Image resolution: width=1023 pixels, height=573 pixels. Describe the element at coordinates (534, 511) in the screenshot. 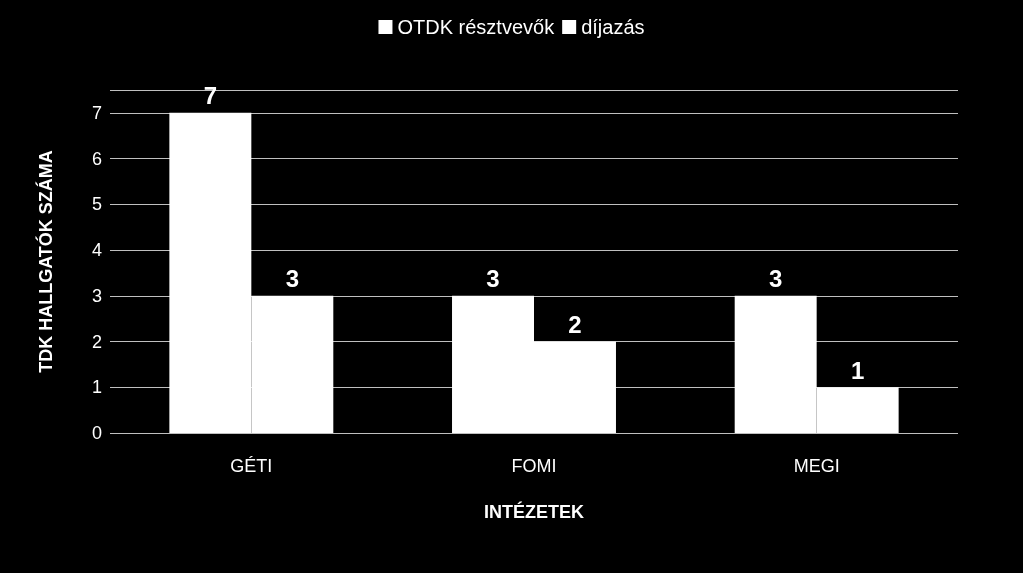

I see `x-axis-title: INTÉZETEK` at that location.